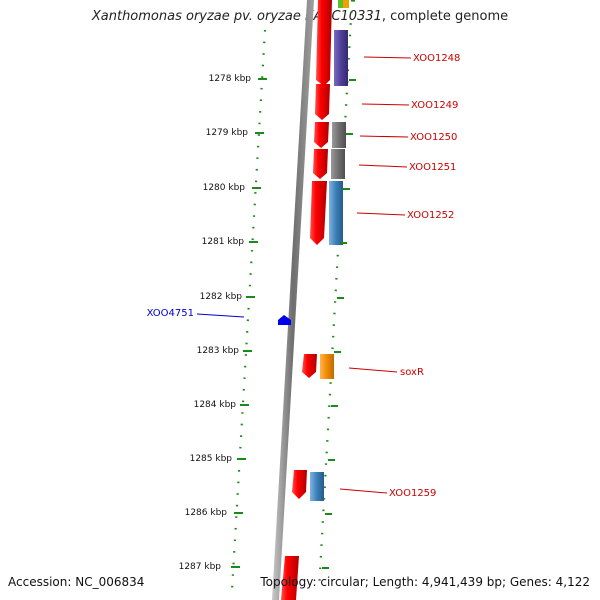 The height and width of the screenshot is (600, 600). Describe the element at coordinates (385, 104) in the screenshot. I see `leader-xoo1249` at that location.